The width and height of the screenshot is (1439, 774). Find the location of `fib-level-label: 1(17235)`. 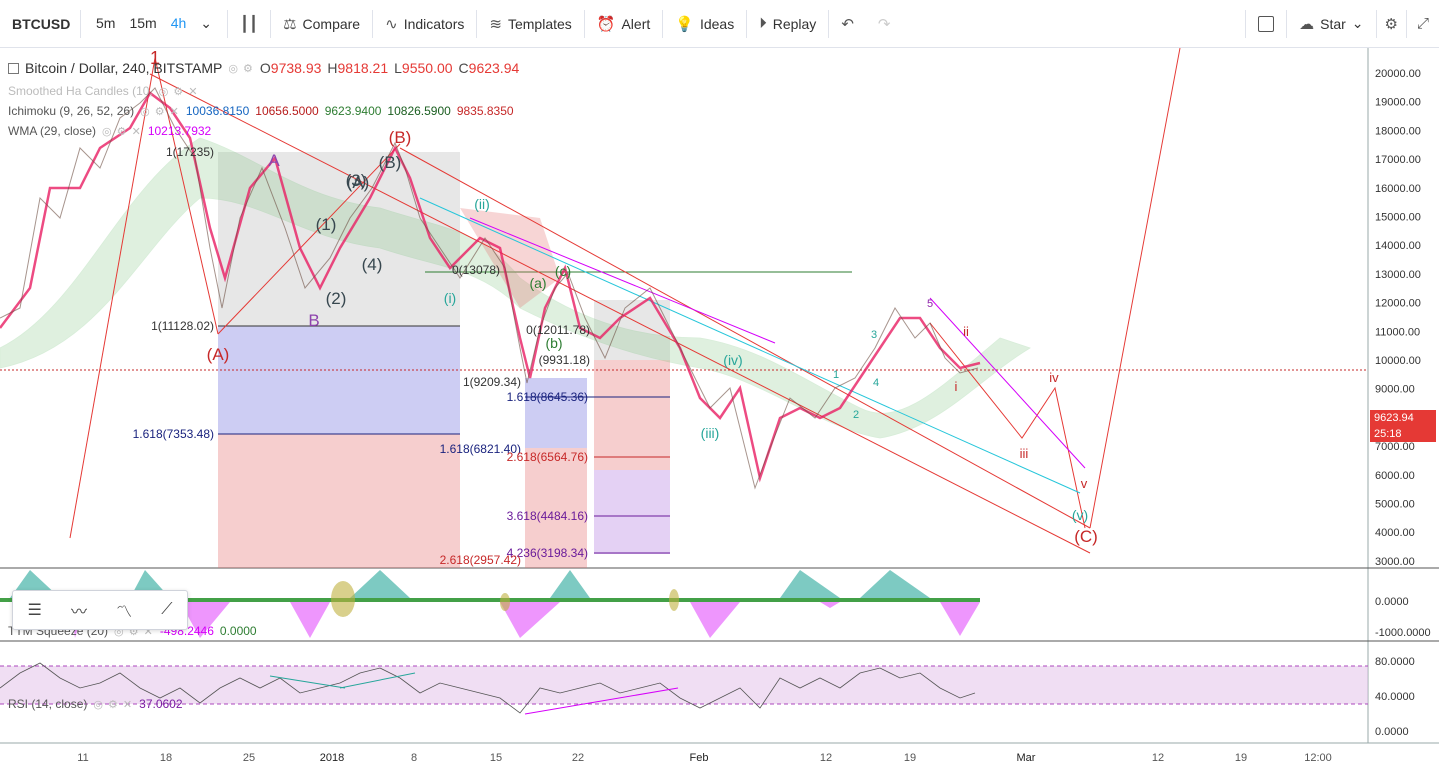

fib-level-label: 1(17235) is located at coordinates (190, 152).